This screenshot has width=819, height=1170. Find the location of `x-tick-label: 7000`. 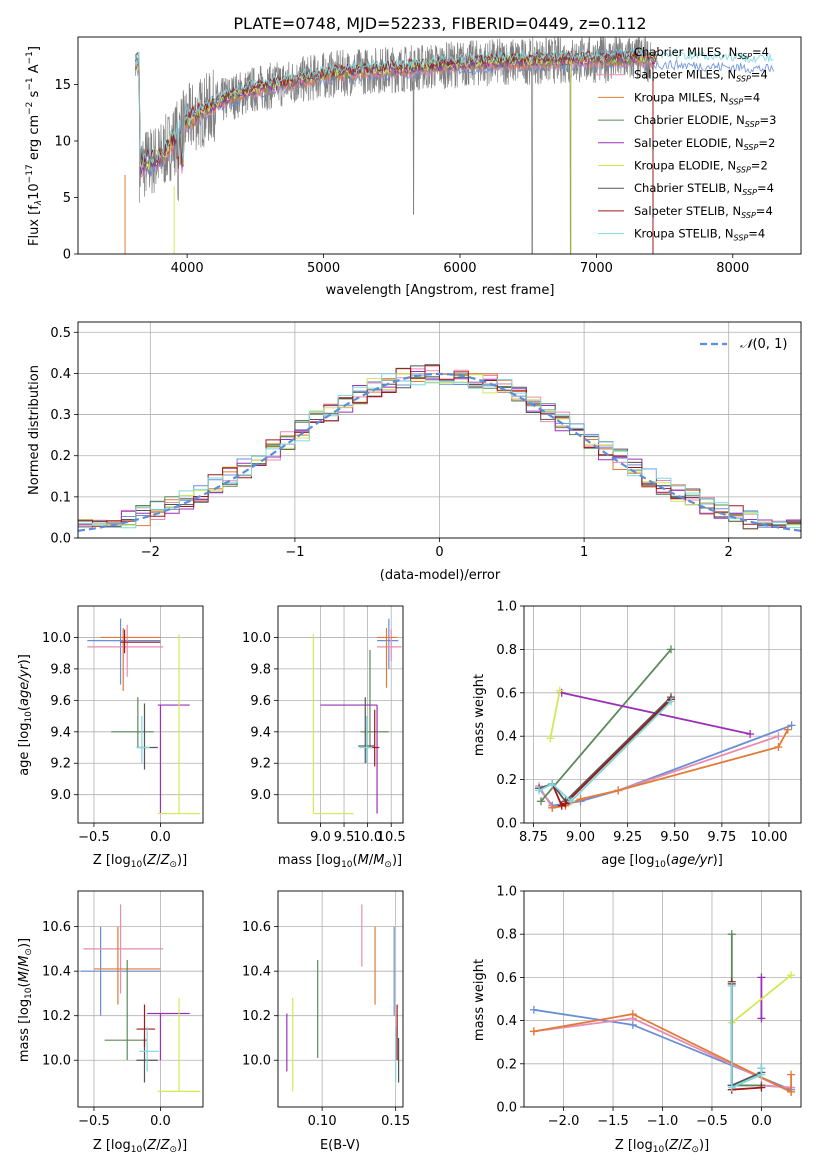

x-tick-label: 7000 is located at coordinates (596, 268).